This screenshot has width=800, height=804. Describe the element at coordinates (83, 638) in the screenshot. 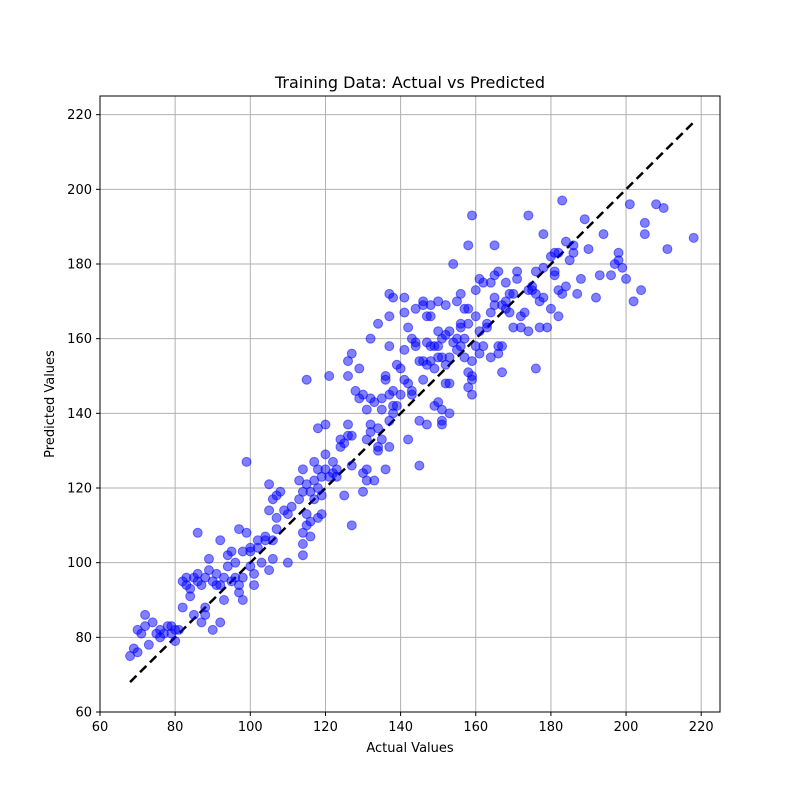

I see `y-tick-label: 80` at that location.